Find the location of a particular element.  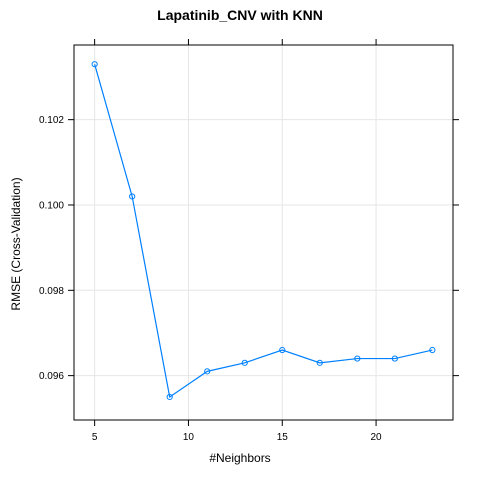

chart-title: Lapatinib_CNV with KNN is located at coordinates (240, 15).